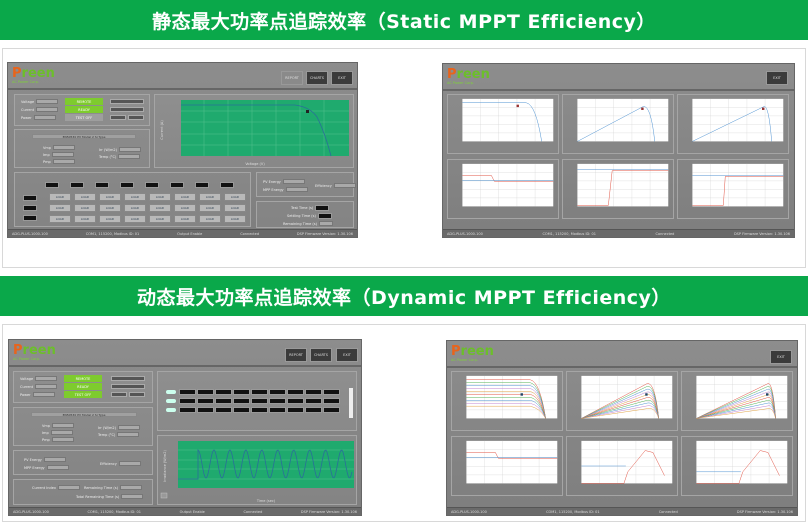 The width and height of the screenshot is (808, 524). What do you see at coordinates (404, 20) in the screenshot?
I see `static-mppt-banner: 静态最大功率点追踪效率（Static MPPT Efficiency）` at bounding box center [404, 20].